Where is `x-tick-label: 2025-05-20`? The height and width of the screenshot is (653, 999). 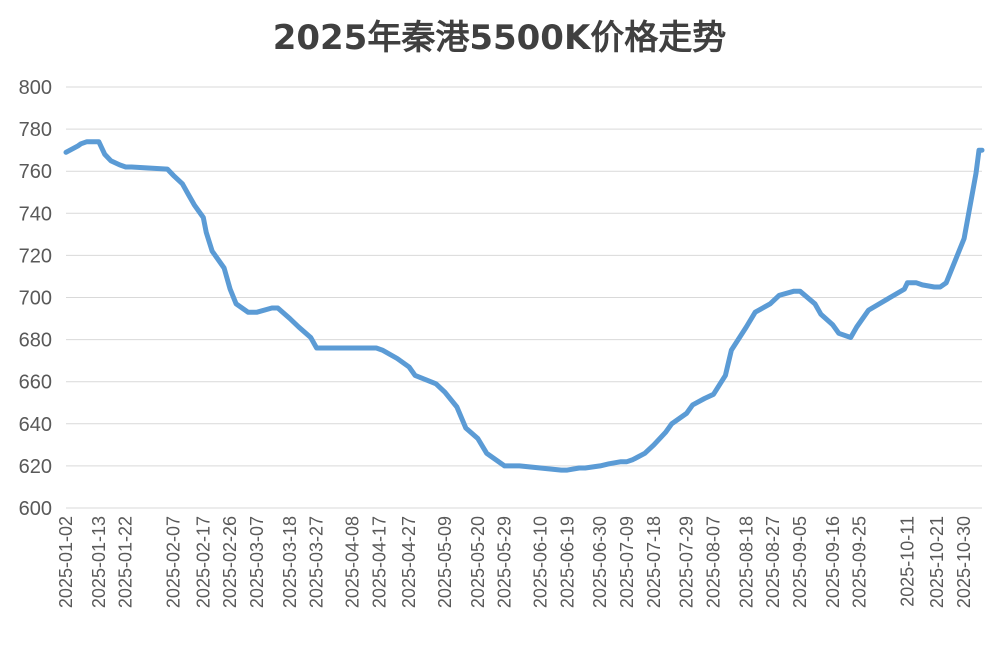 x-tick-label: 2025-05-20 is located at coordinates (478, 562).